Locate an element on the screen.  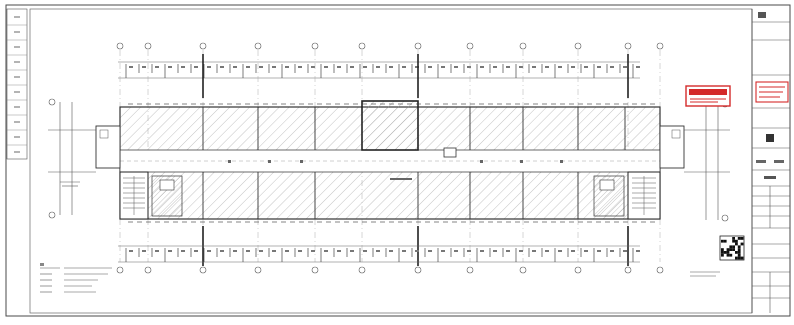
qr-code-icon is located at coordinates (732, 248).